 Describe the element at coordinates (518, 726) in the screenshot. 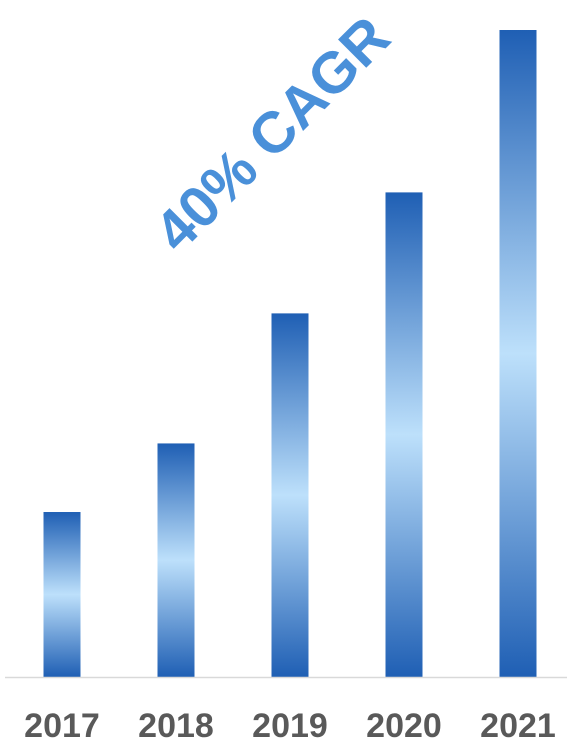

I see `x-tick-label-2021: 2021` at that location.